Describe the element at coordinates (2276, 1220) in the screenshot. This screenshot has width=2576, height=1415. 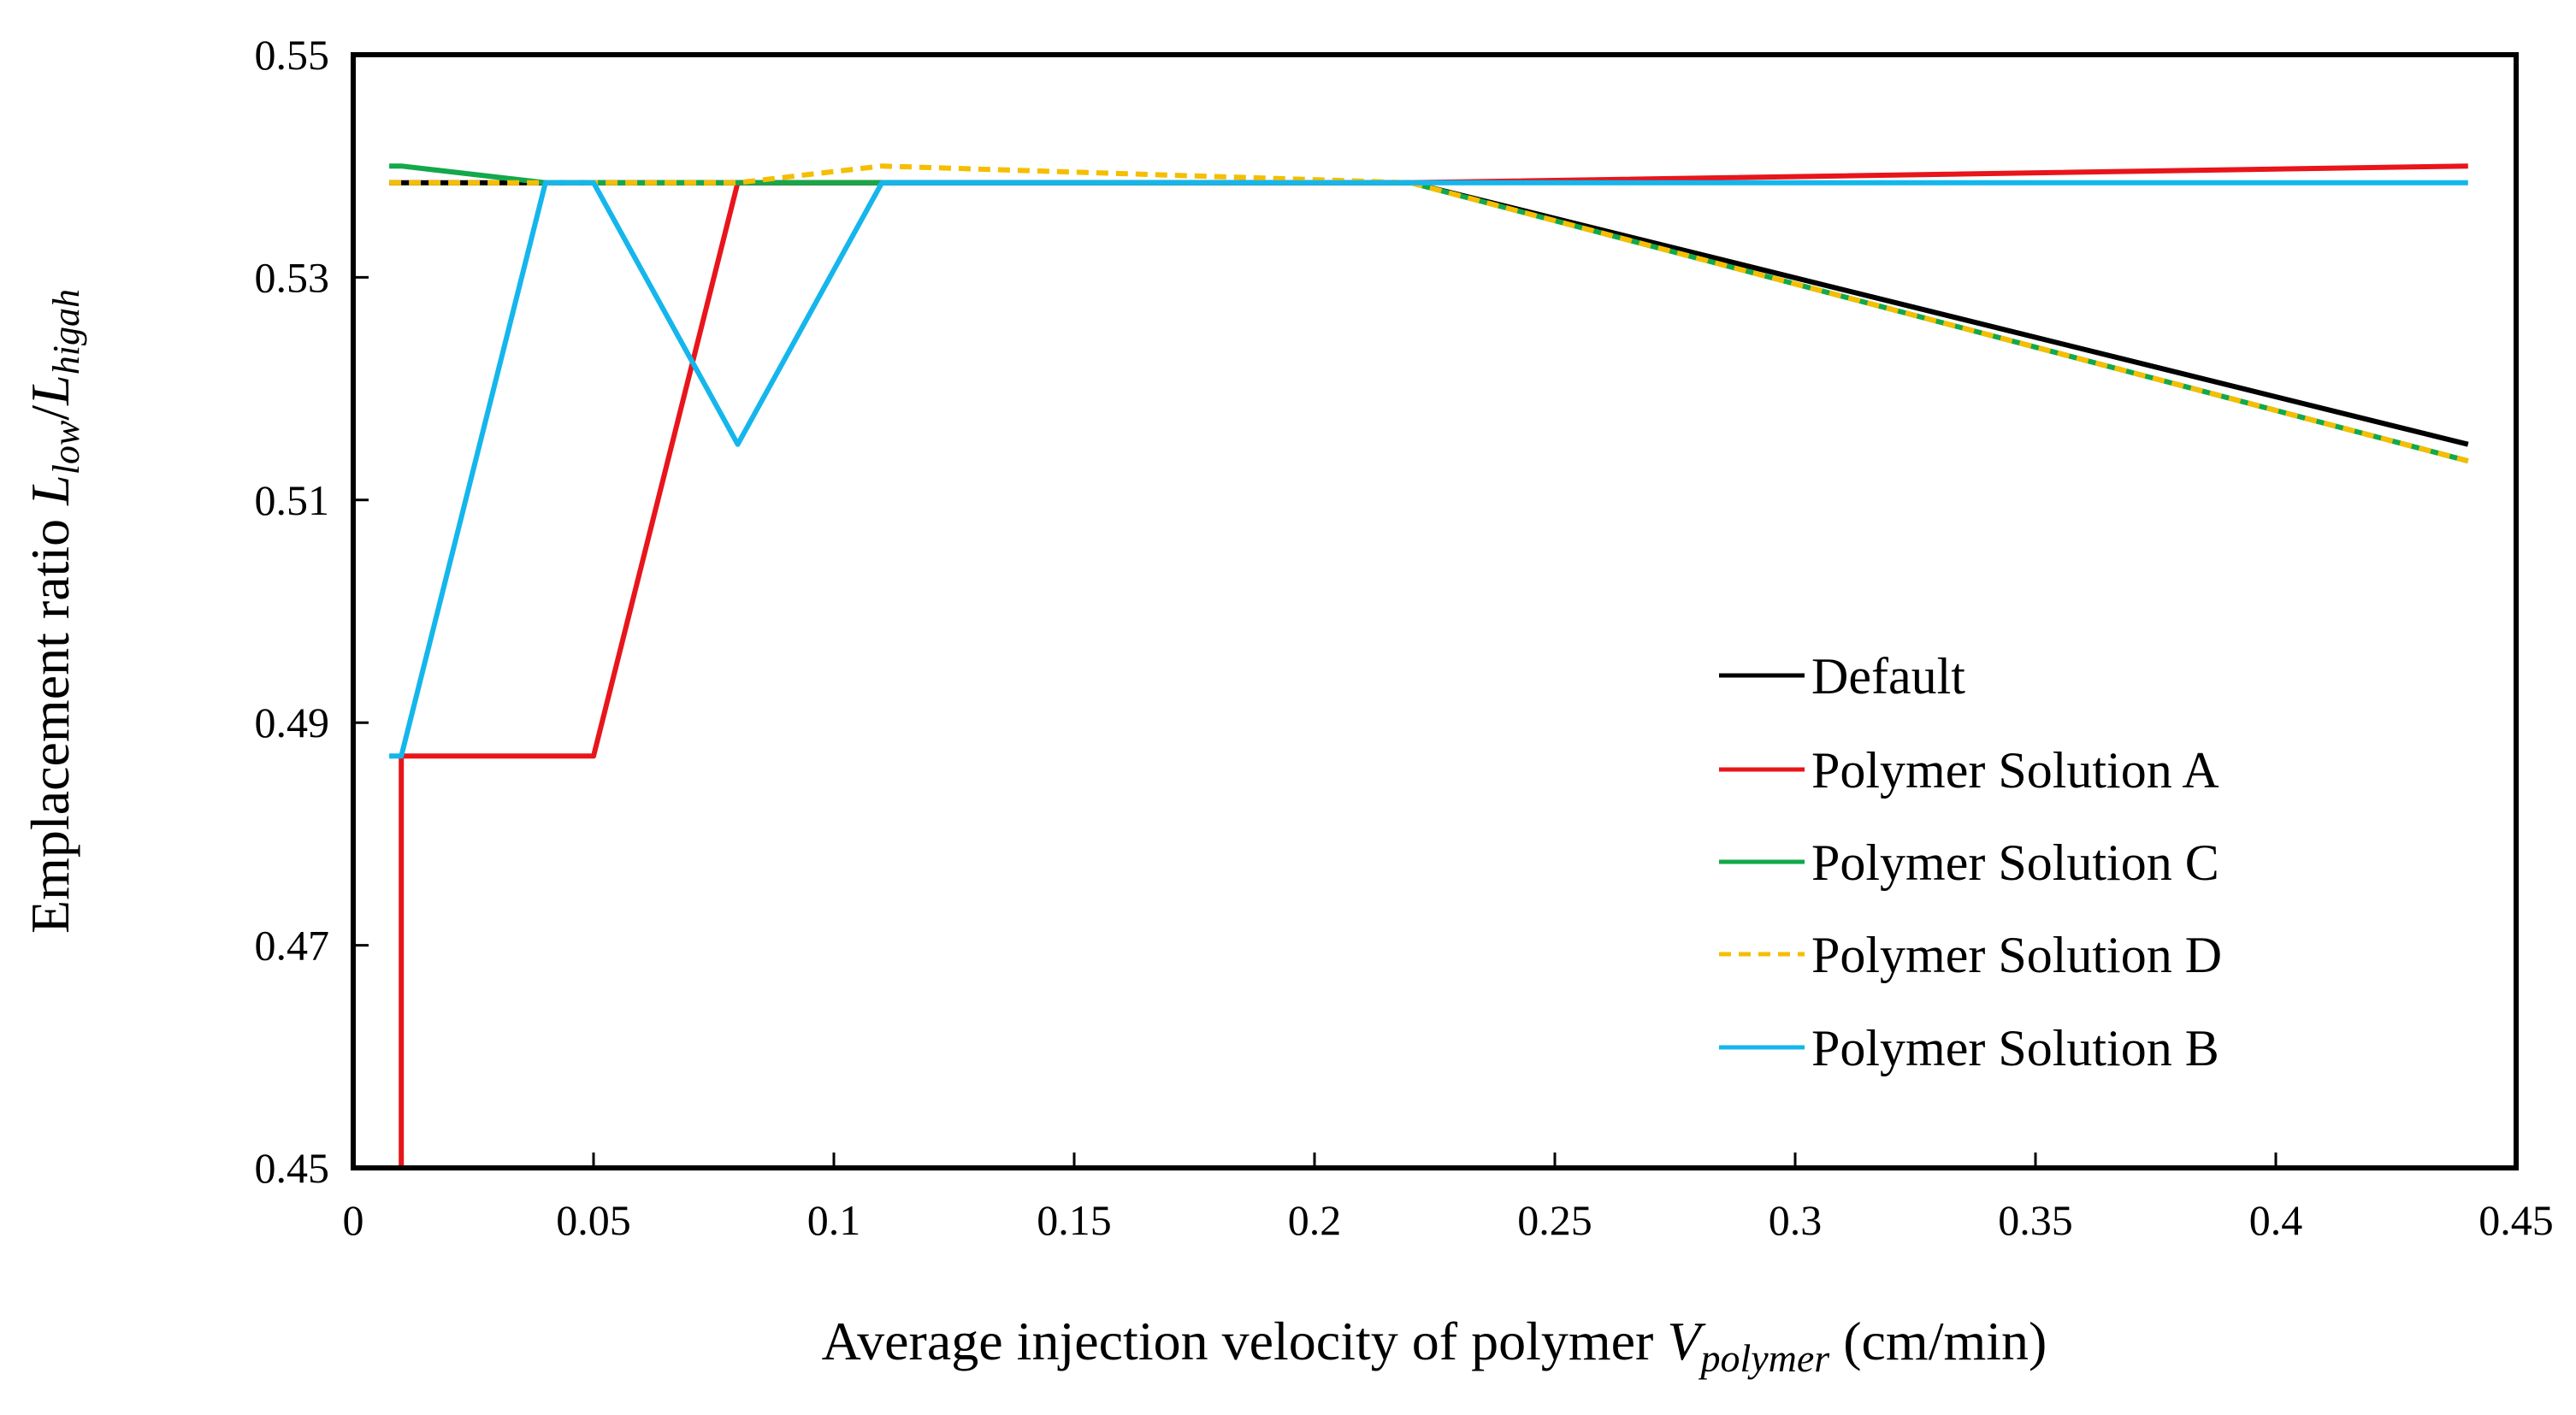
I see `x-tick-label-8: 0.4` at that location.